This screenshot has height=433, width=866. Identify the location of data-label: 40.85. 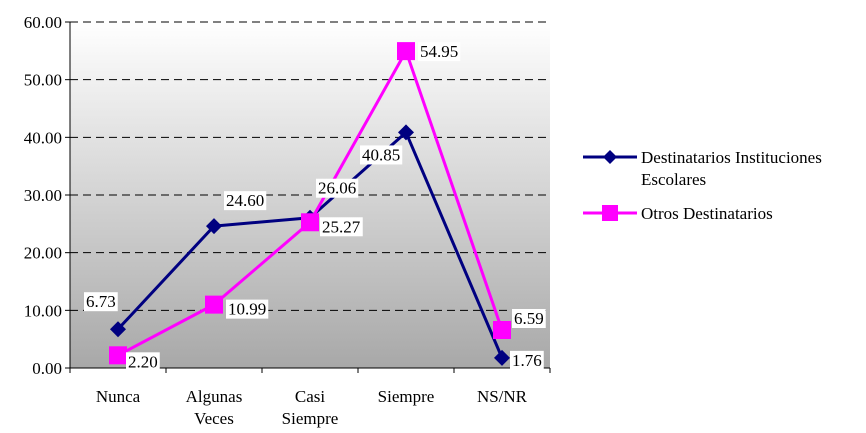
(381, 154).